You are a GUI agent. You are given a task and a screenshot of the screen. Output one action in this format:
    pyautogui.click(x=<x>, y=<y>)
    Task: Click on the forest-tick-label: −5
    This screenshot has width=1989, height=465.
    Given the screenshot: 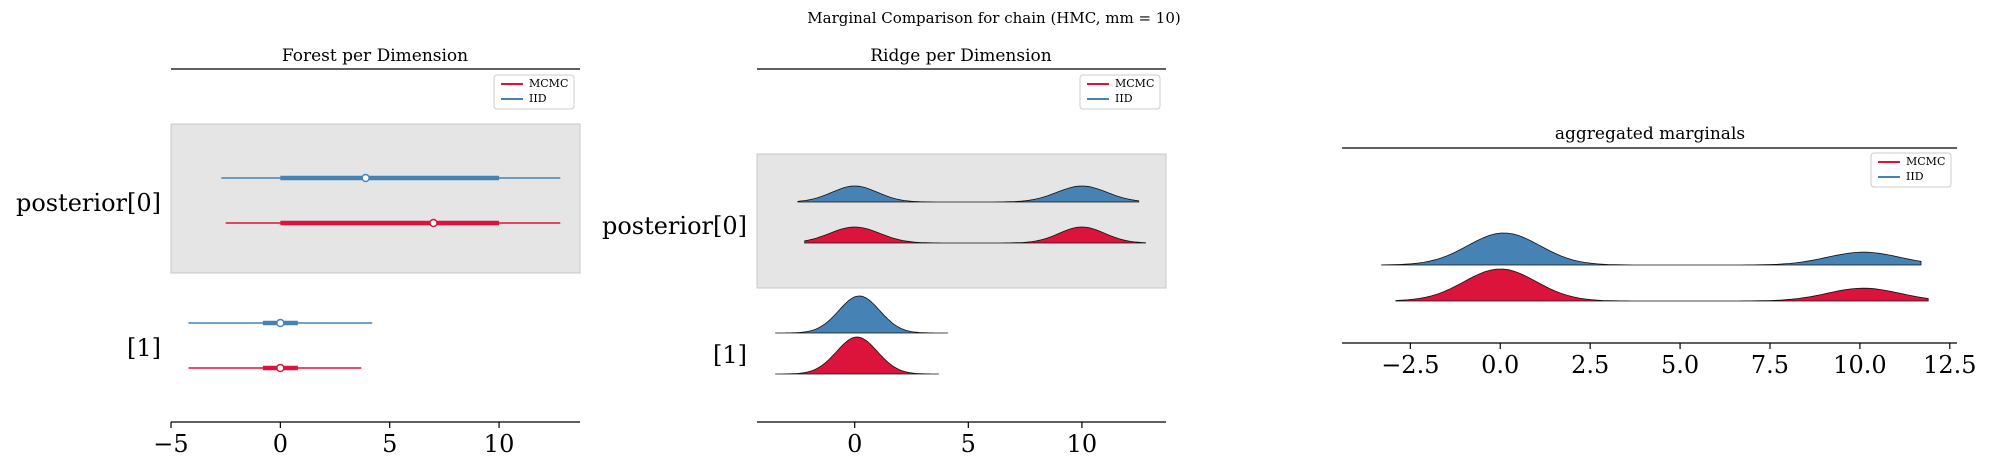 What is the action you would take?
    pyautogui.click(x=170, y=444)
    